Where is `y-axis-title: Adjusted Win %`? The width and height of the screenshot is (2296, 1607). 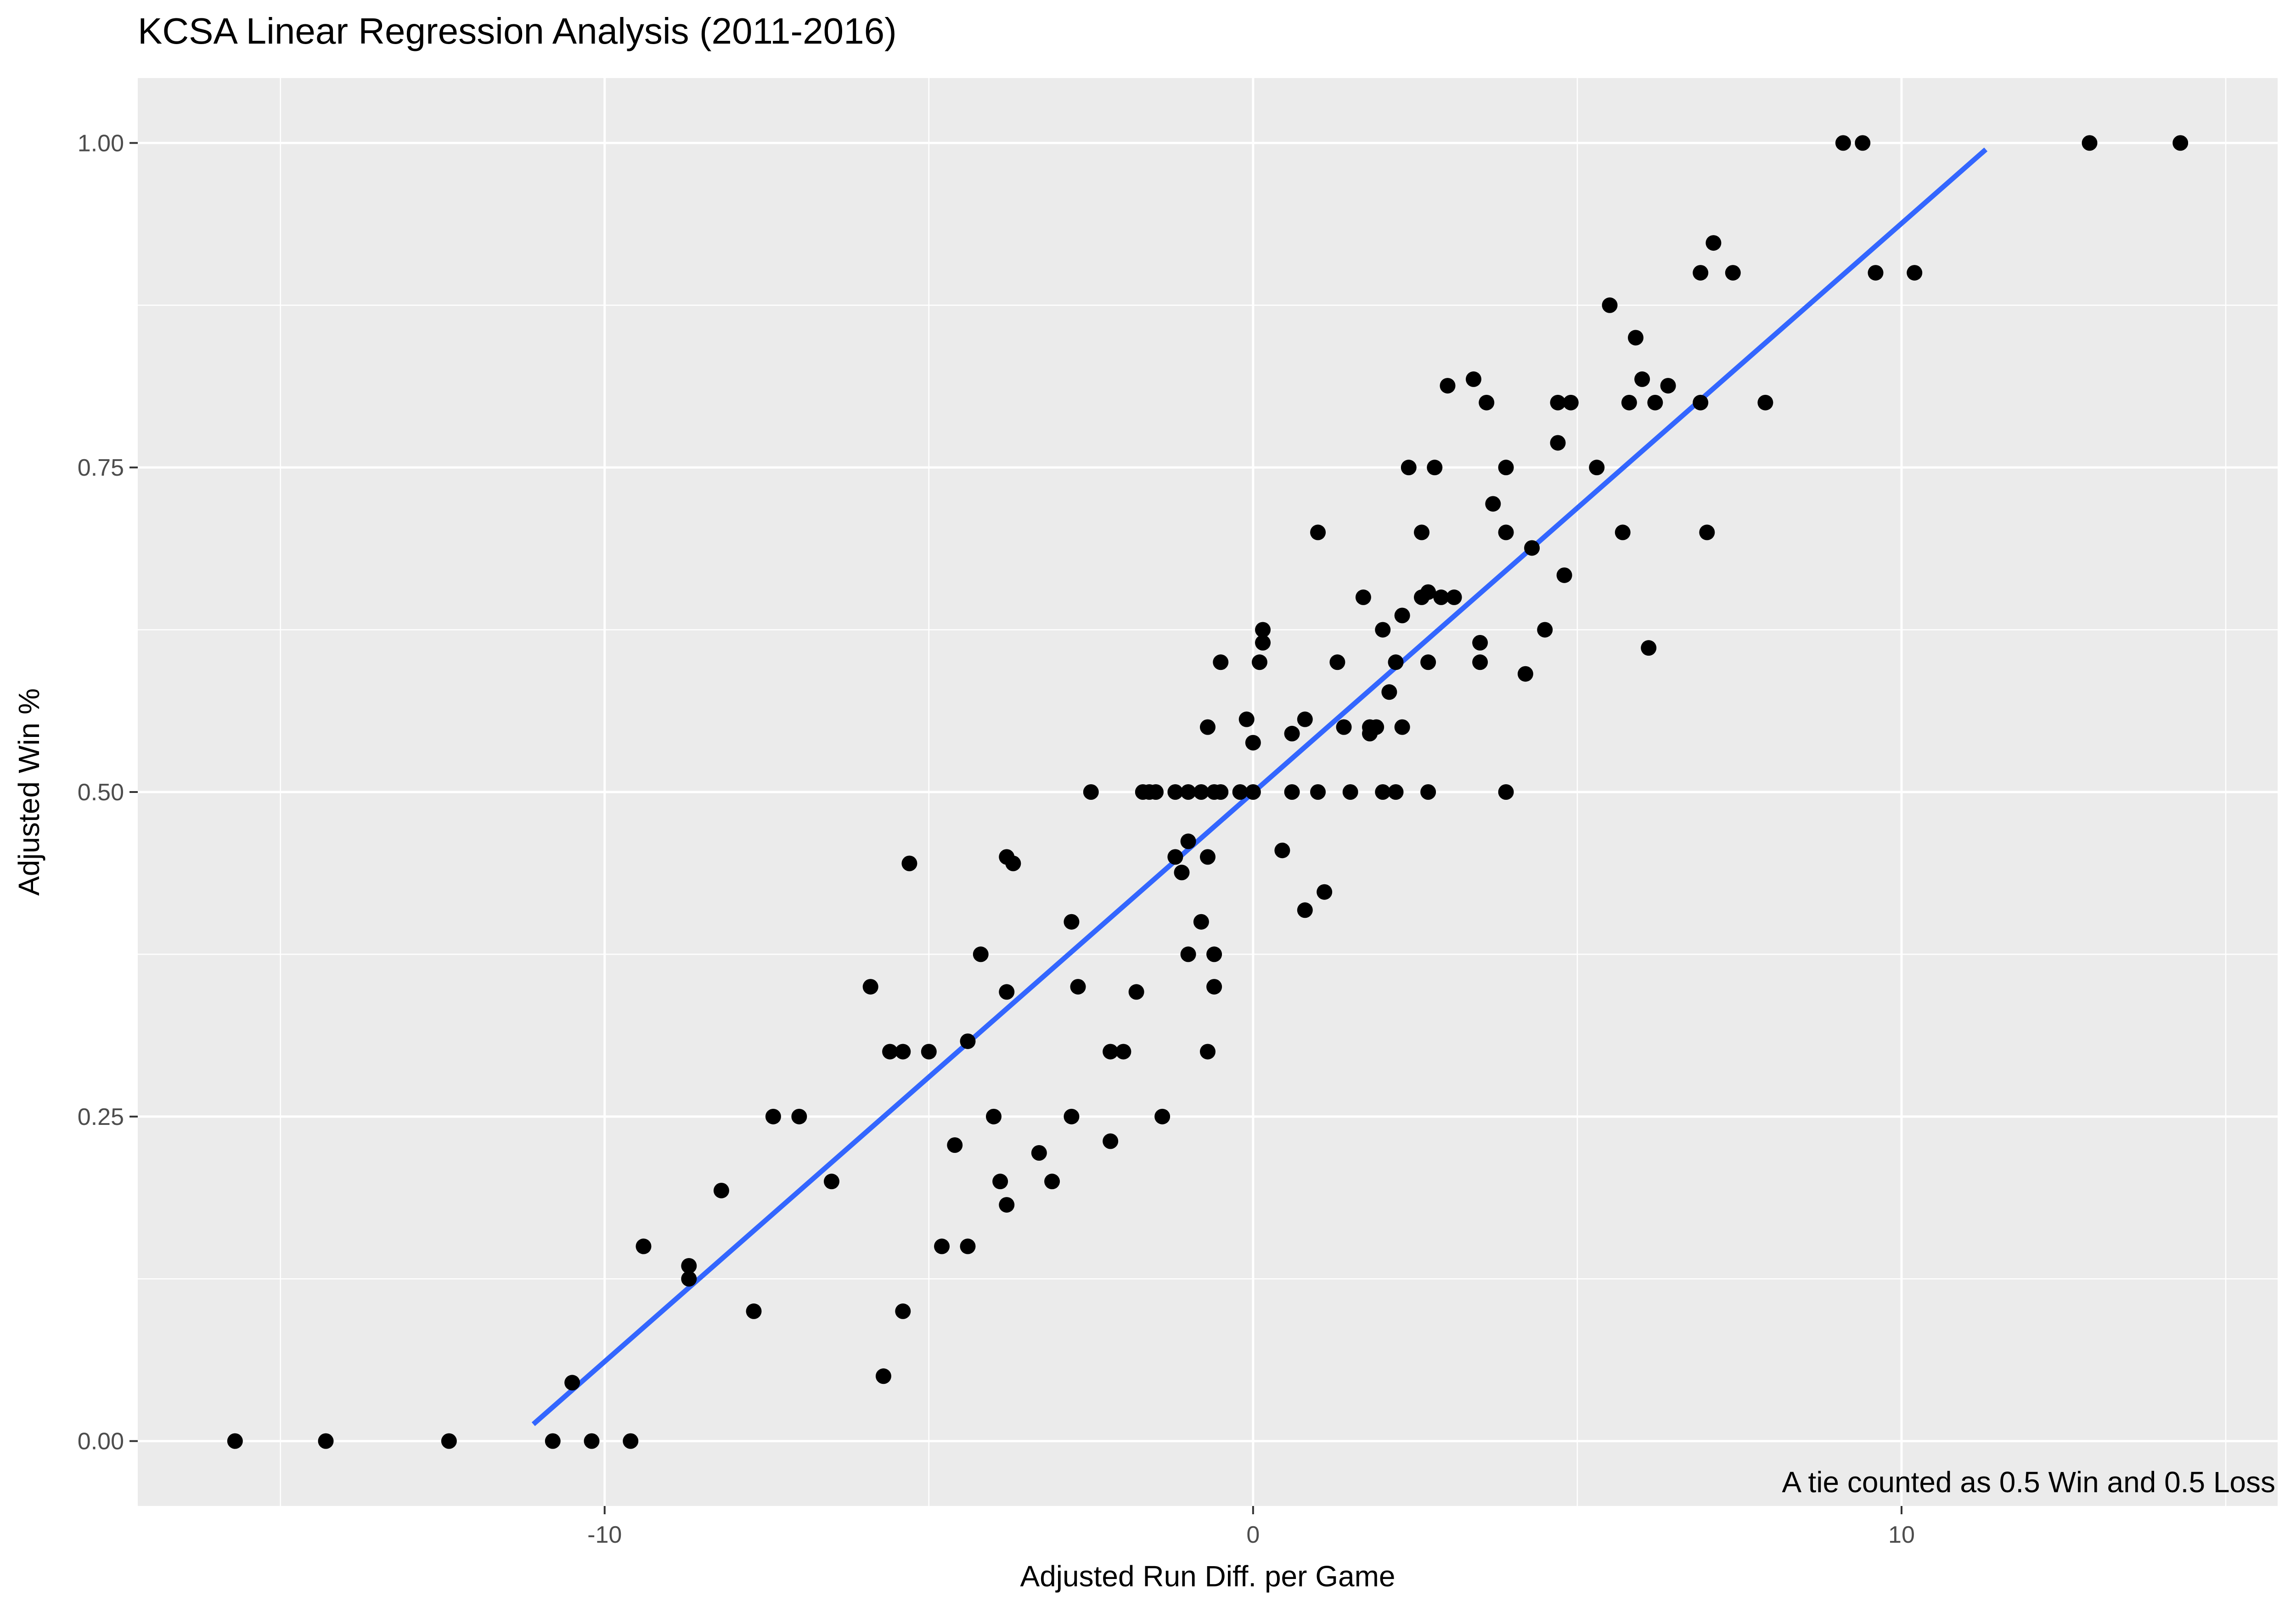 y-axis-title: Adjusted Win % is located at coordinates (28, 792).